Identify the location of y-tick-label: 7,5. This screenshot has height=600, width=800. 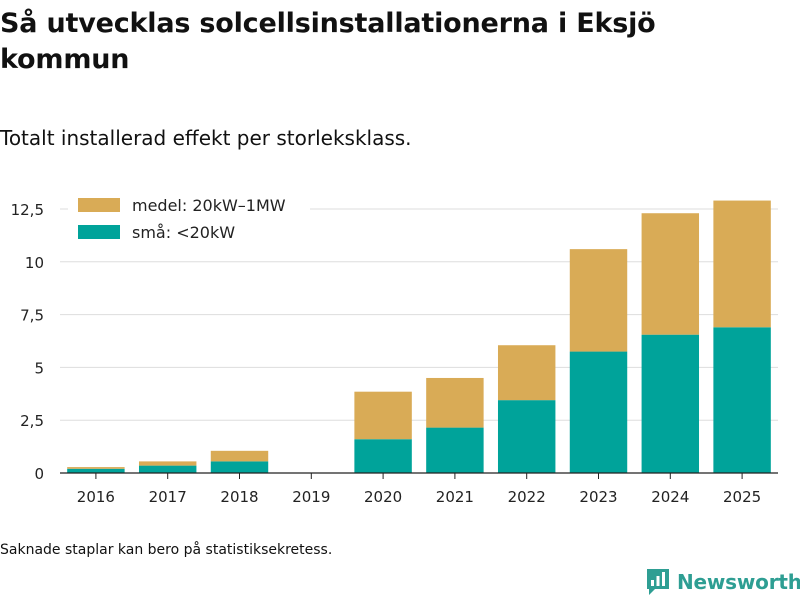
(32, 316).